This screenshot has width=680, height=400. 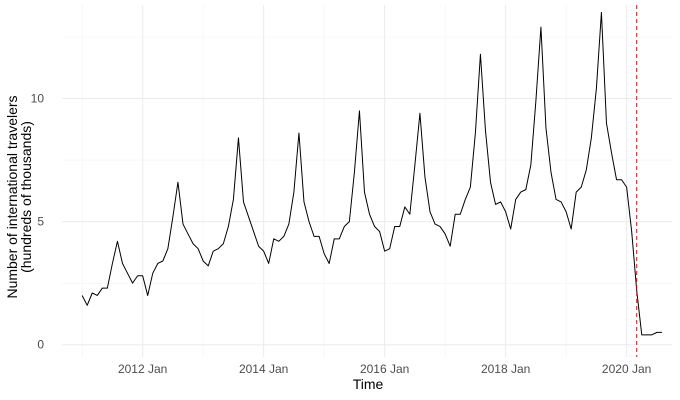 What do you see at coordinates (142, 369) in the screenshot?
I see `x-tick-label: 2012 Jan` at bounding box center [142, 369].